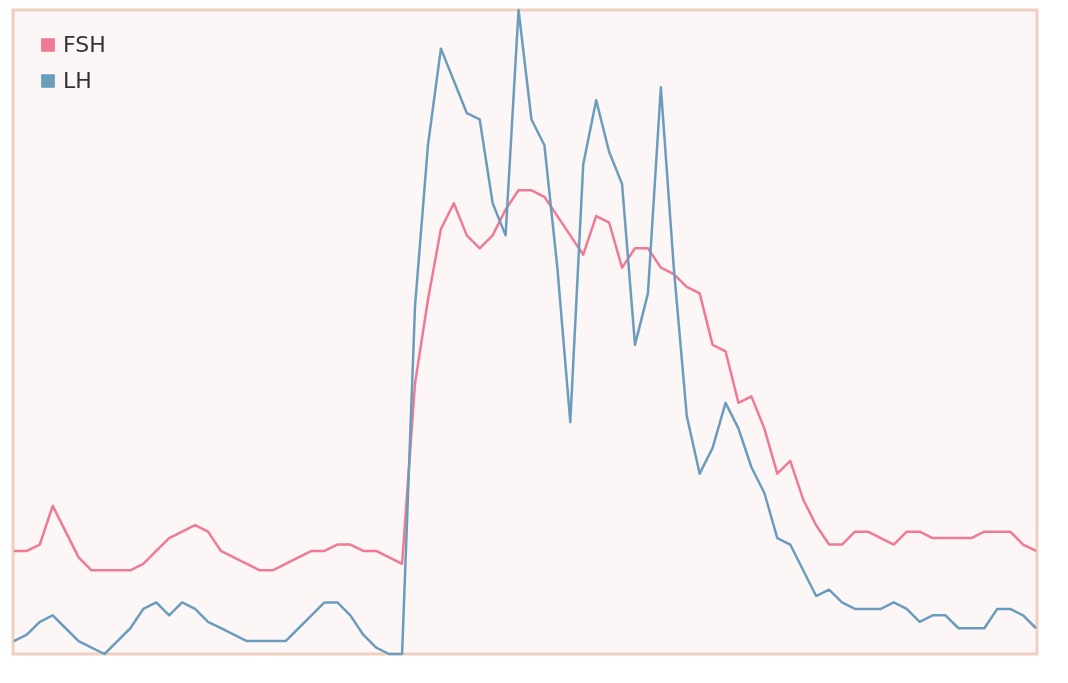  What do you see at coordinates (84, 44) in the screenshot?
I see `legend-label: FSH` at bounding box center [84, 44].